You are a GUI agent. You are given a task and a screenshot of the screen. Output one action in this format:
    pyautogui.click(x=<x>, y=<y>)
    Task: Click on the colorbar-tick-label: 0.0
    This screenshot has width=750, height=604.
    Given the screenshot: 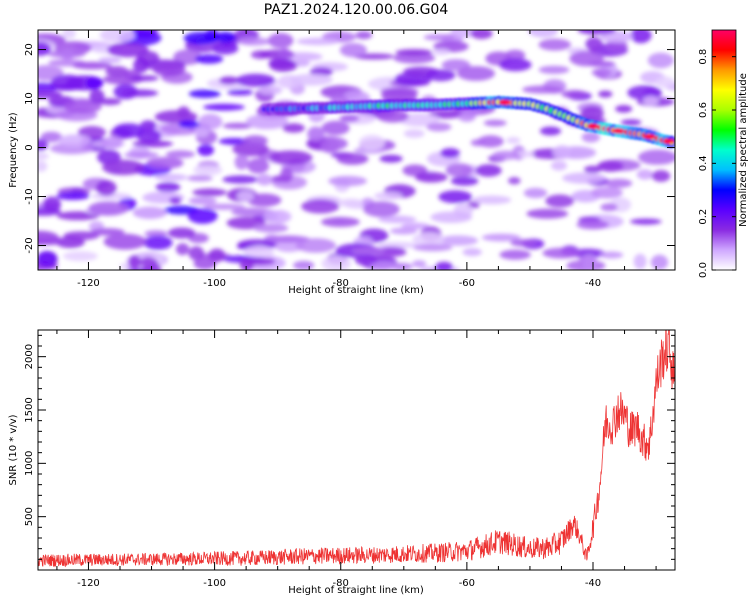 What is the action you would take?
    pyautogui.click(x=703, y=270)
    